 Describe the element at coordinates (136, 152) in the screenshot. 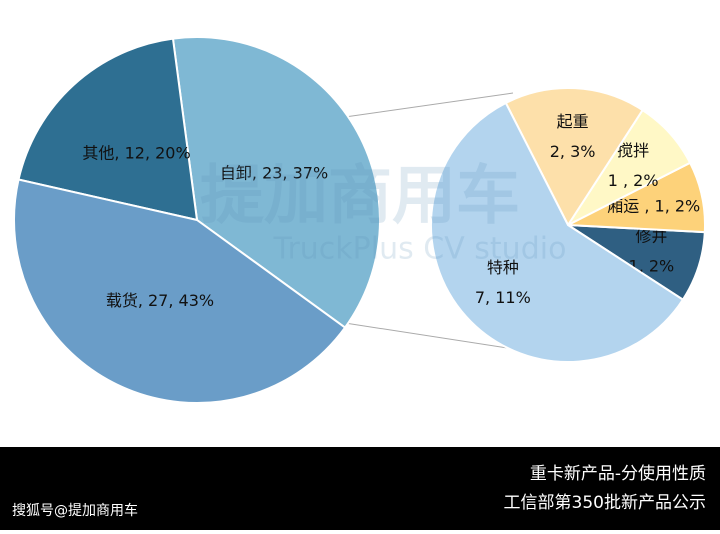

I see `data-label: 其他, 12, 20%` at that location.